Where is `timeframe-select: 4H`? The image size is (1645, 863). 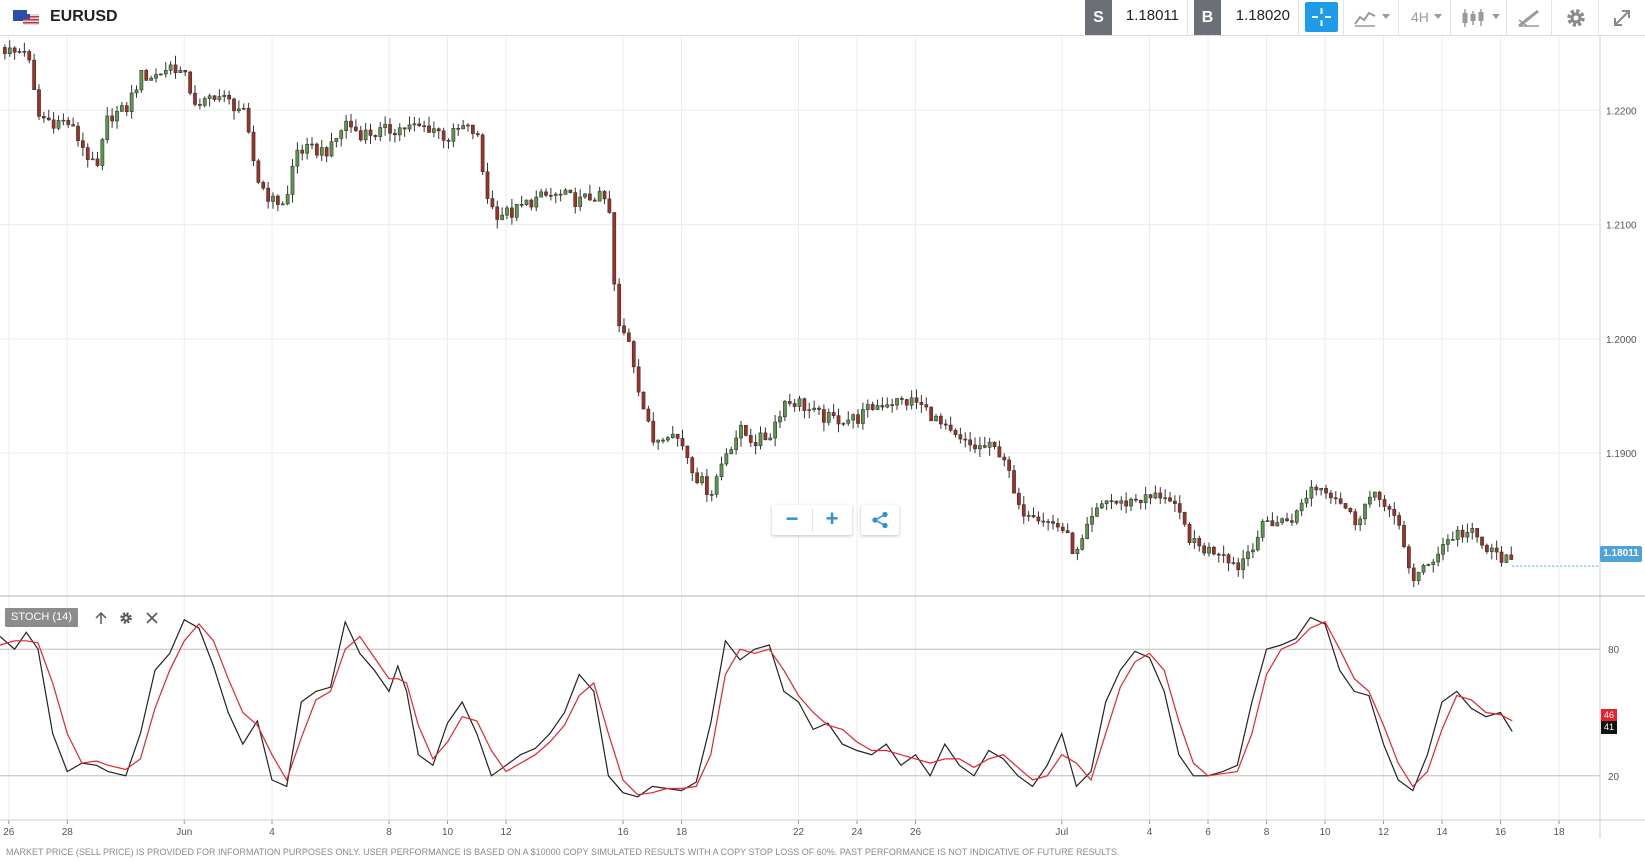
timeframe-select: 4H is located at coordinates (1424, 17).